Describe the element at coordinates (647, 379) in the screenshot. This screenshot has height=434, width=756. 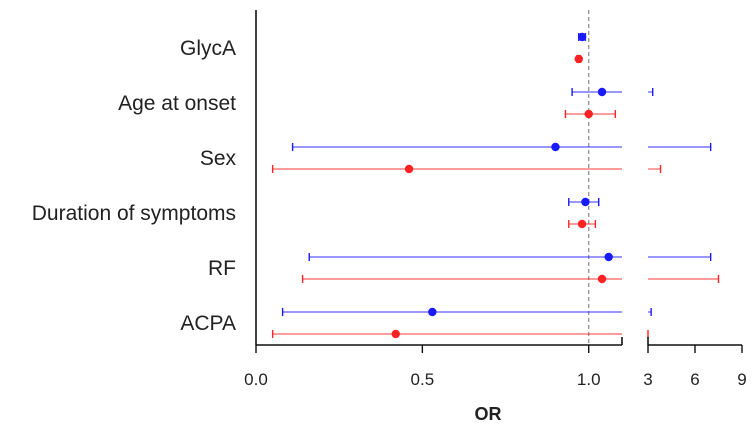
I see `x-tick-label: 3` at that location.